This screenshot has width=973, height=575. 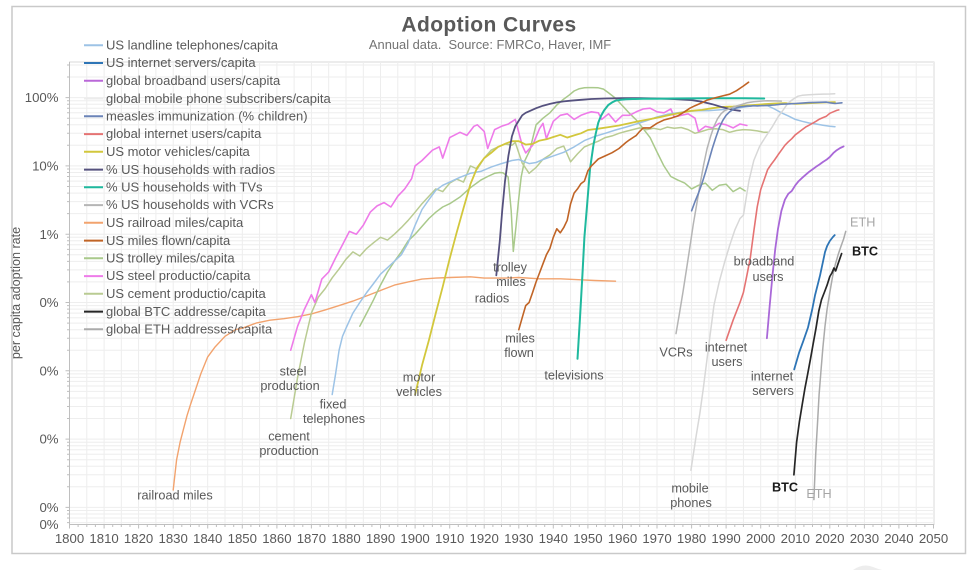 What do you see at coordinates (933, 538) in the screenshot?
I see `svg-text: 2050` at bounding box center [933, 538].